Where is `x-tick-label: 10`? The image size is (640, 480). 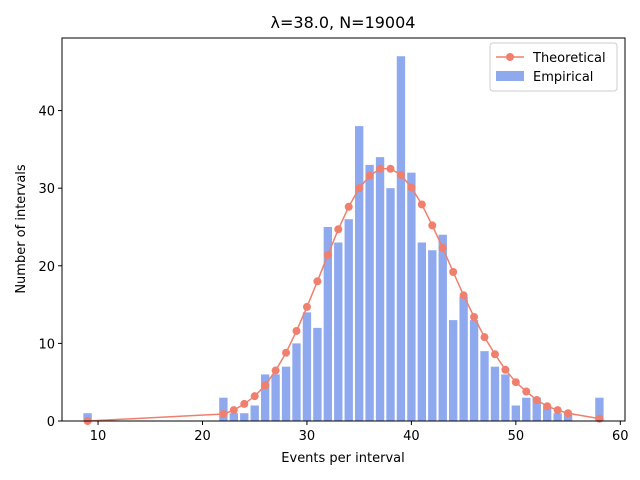 x-tick-label: 10 is located at coordinates (98, 436).